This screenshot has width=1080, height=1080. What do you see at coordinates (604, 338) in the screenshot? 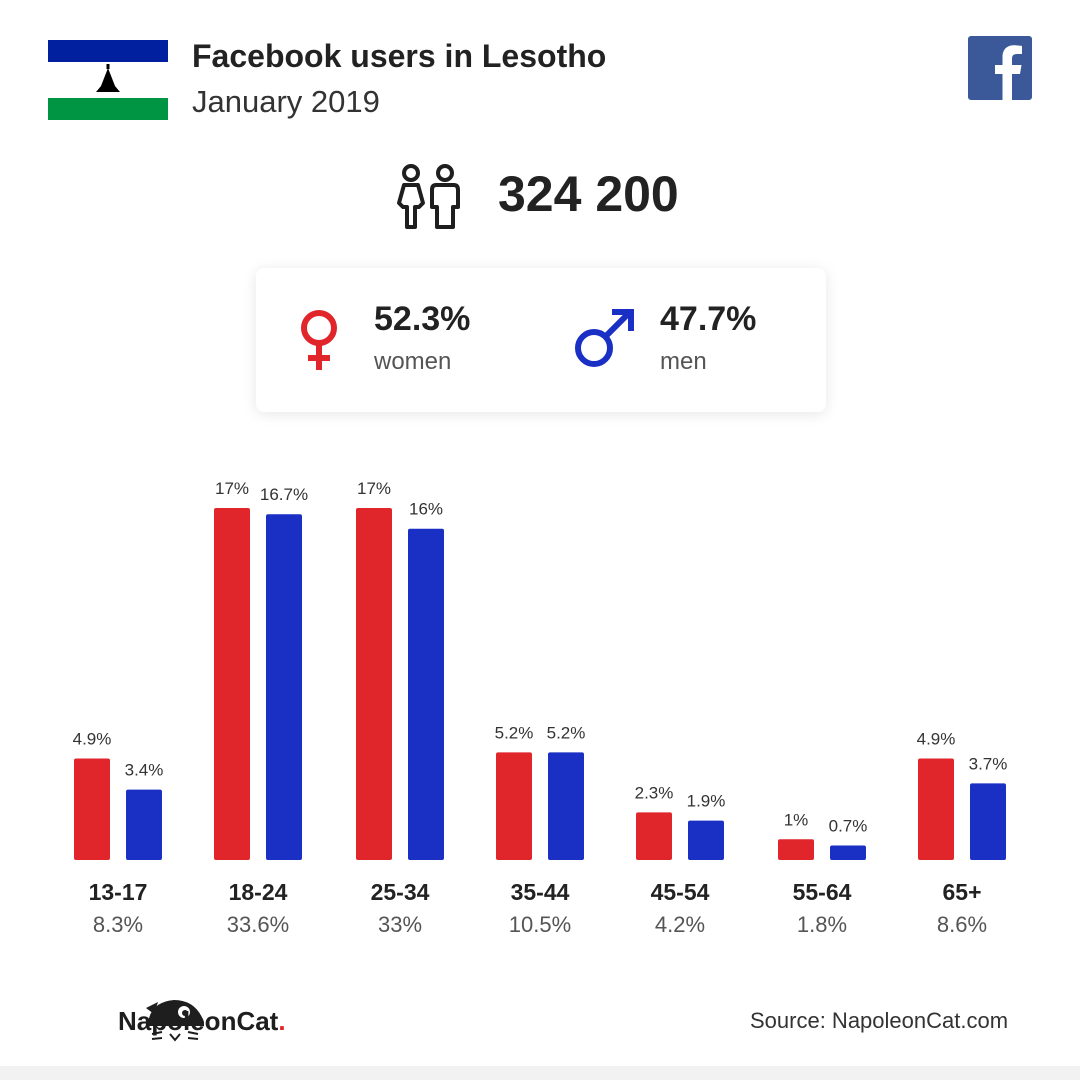
I see `male-symbol-icon` at bounding box center [604, 338].